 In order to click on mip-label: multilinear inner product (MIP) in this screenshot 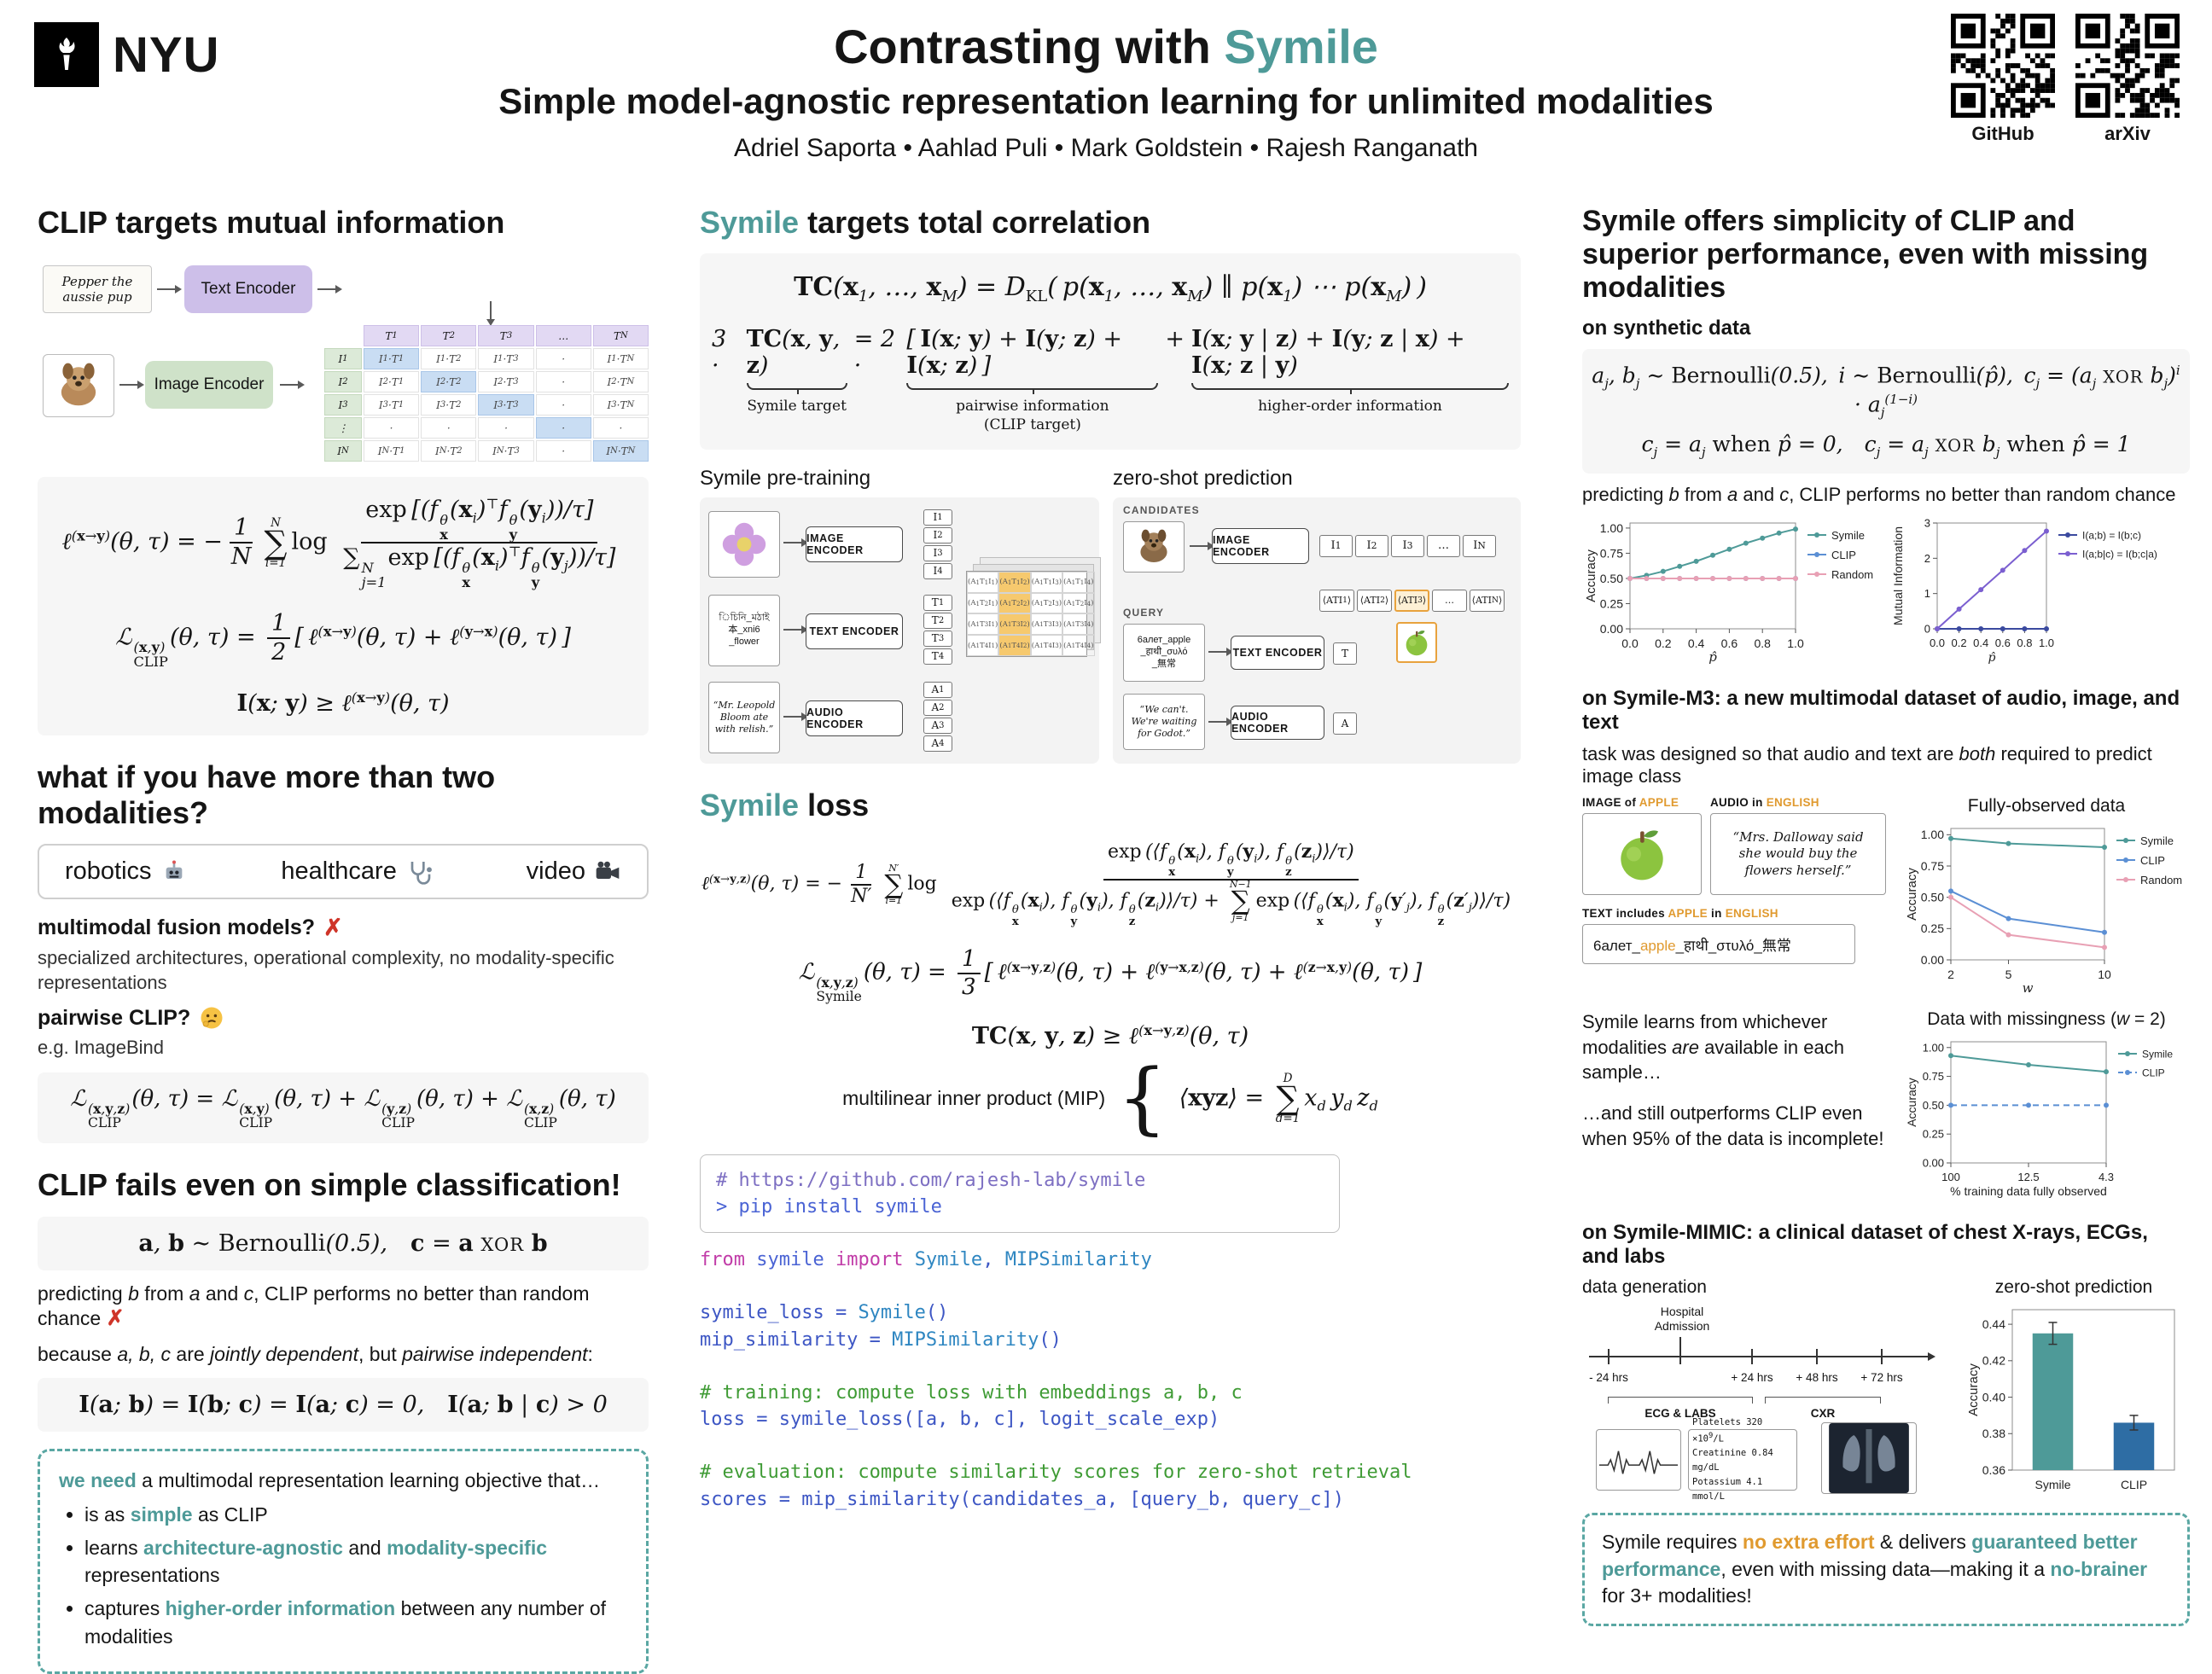, I will do `click(974, 1098)`.